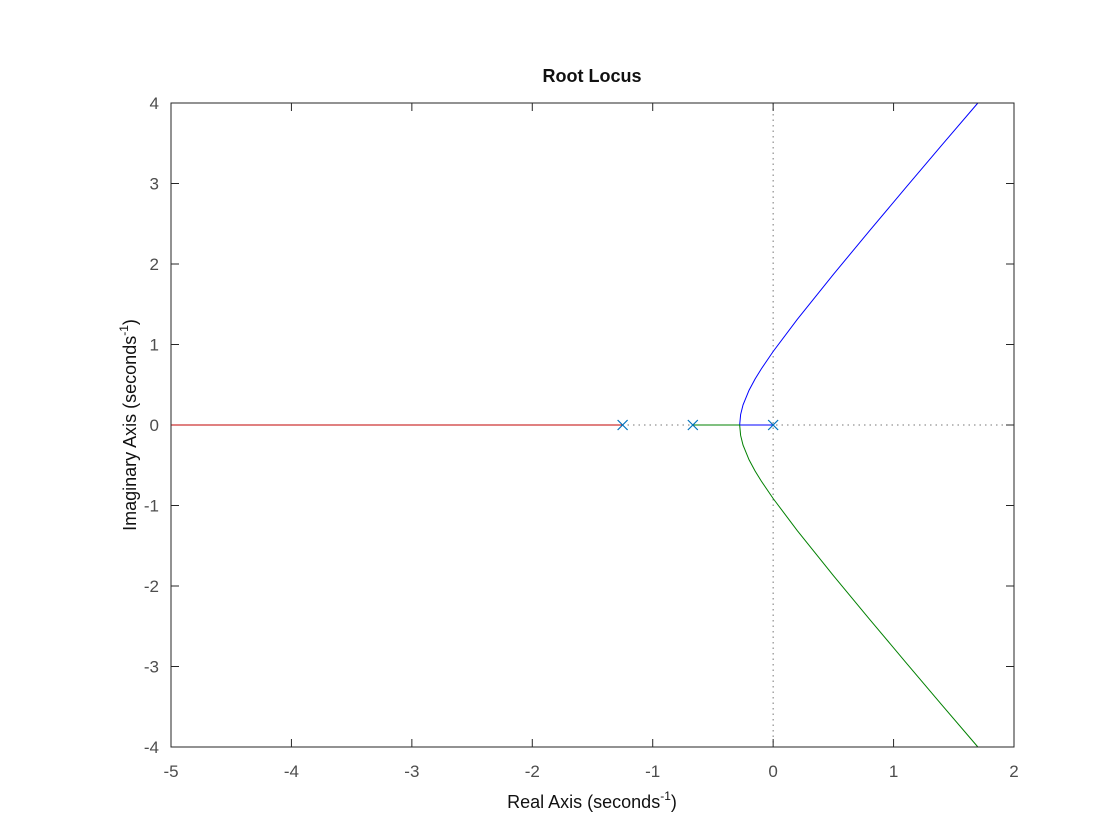  What do you see at coordinates (532, 771) in the screenshot?
I see `x-tick-label: -2` at bounding box center [532, 771].